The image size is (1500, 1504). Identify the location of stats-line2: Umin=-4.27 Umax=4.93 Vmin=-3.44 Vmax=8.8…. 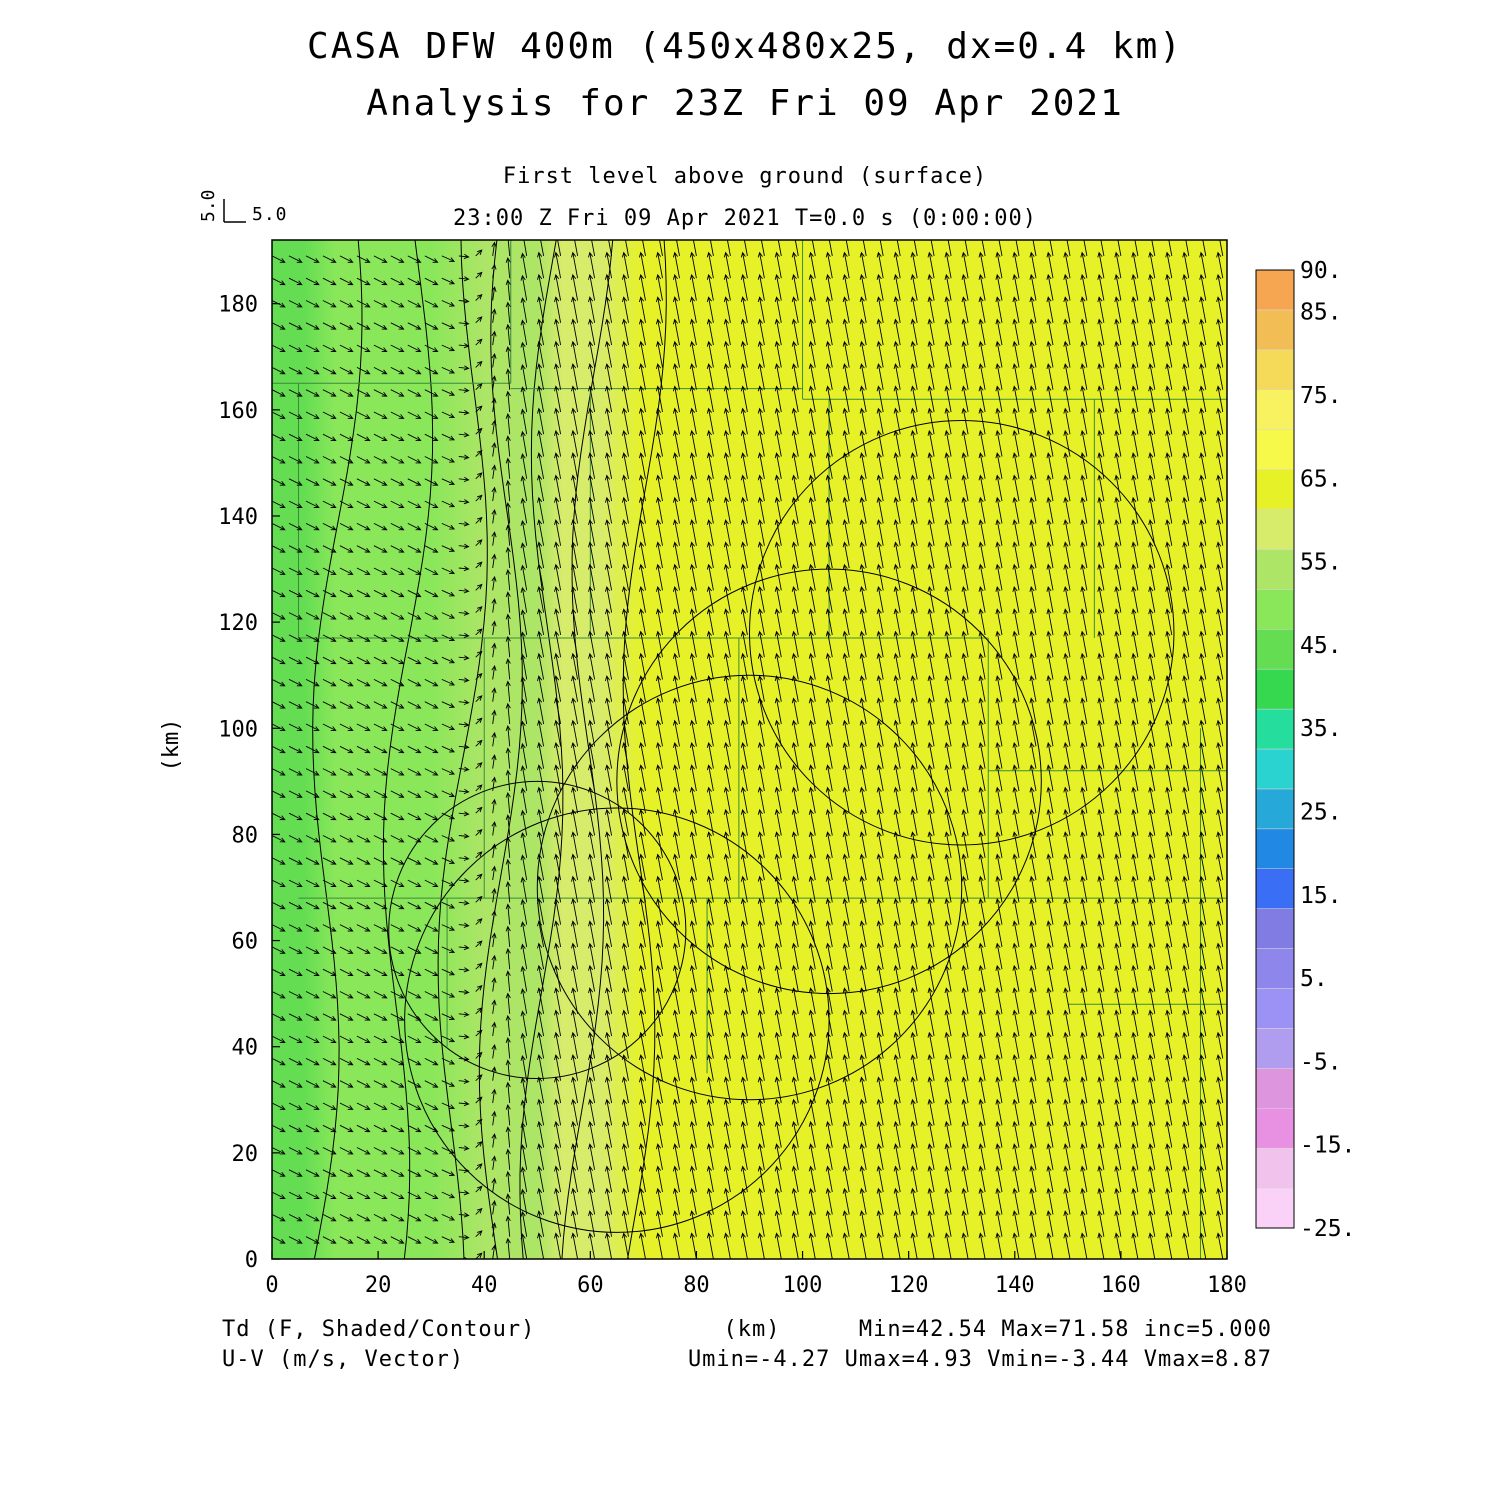
(980, 1359).